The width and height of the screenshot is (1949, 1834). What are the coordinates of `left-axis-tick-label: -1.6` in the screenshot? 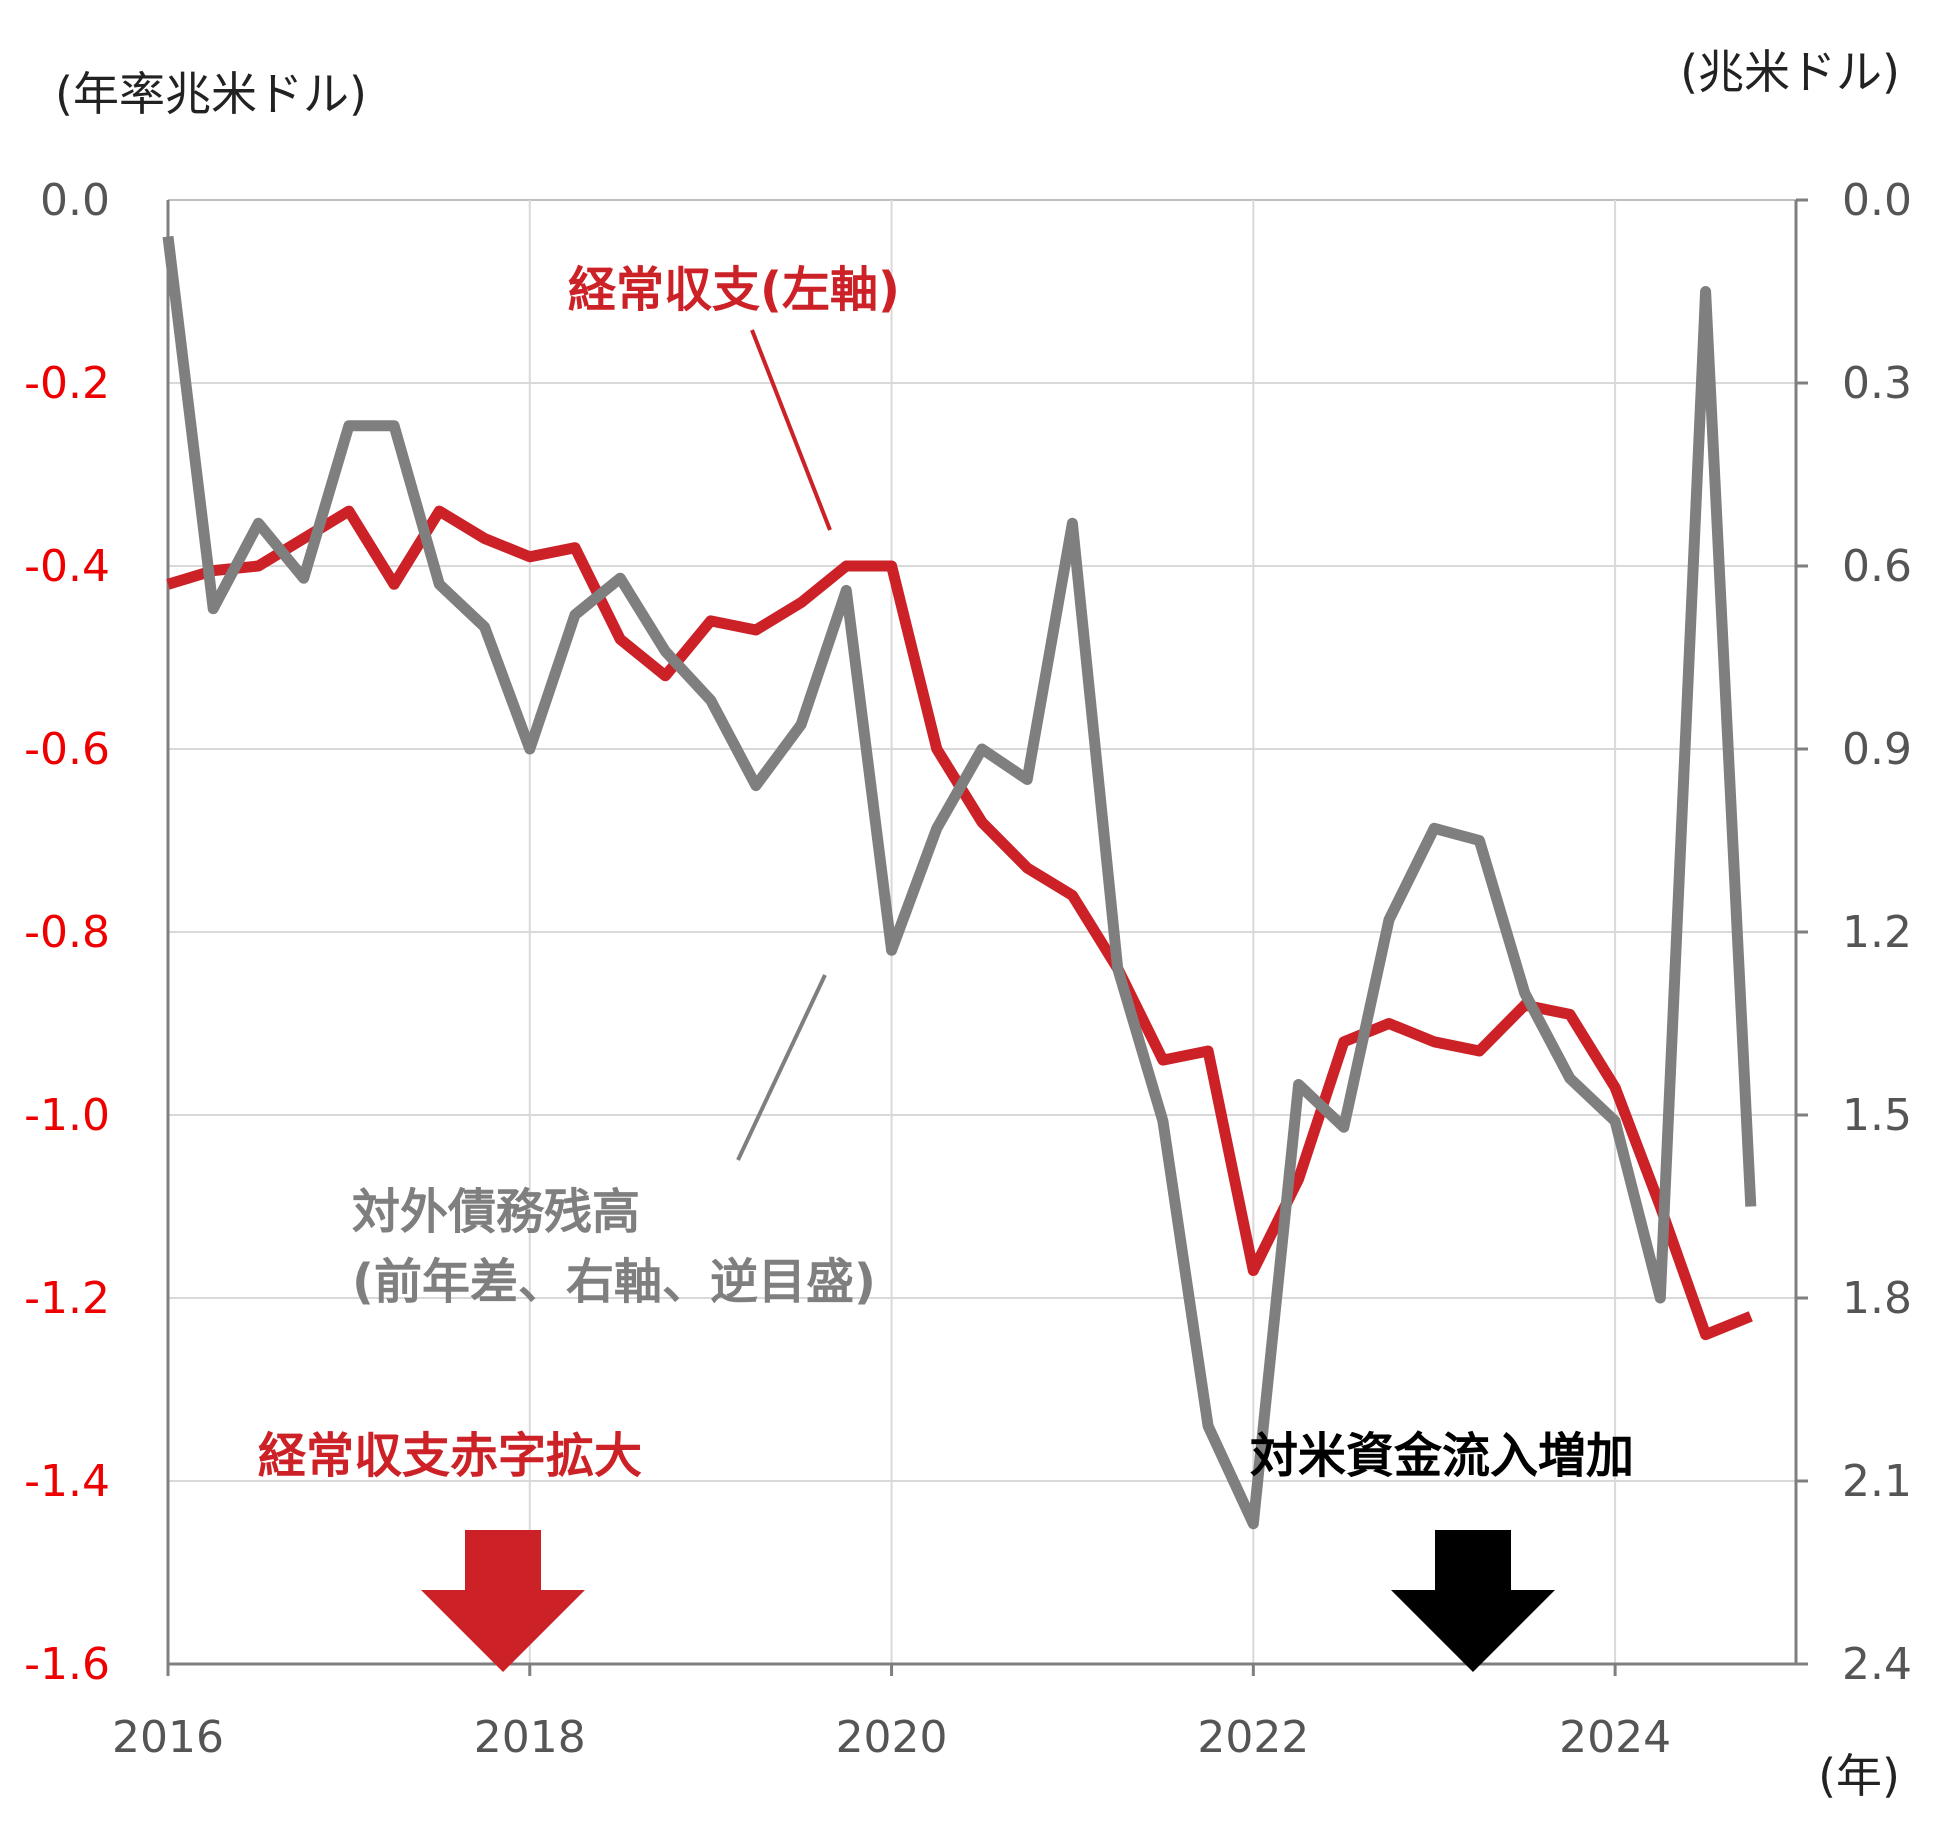 It's located at (67, 1664).